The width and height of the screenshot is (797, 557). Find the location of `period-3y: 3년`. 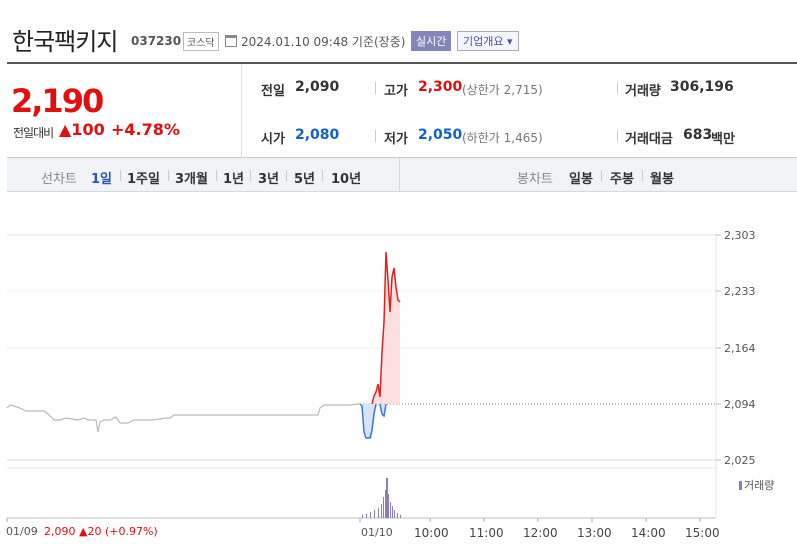

period-3y: 3년 is located at coordinates (269, 179).